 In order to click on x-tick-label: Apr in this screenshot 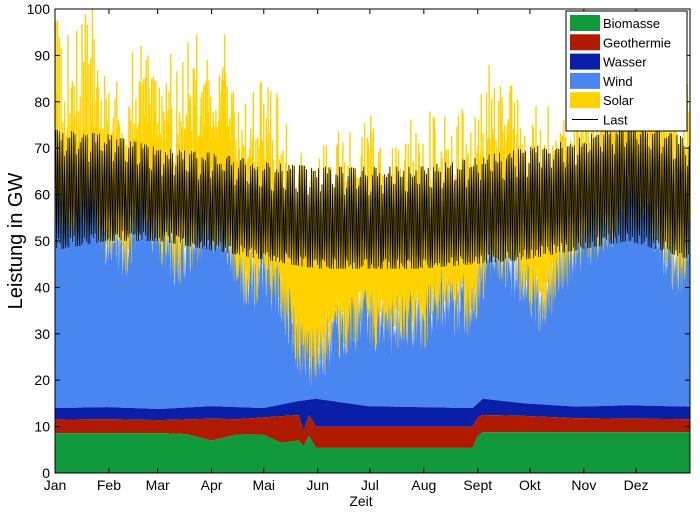, I will do `click(212, 485)`.